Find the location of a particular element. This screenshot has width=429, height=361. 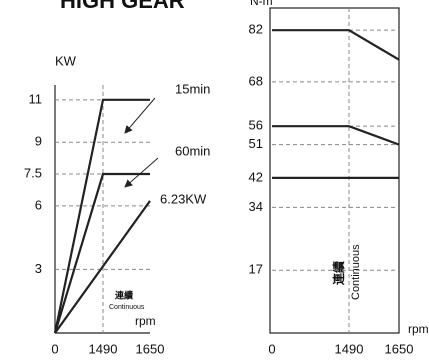

y-axis-label: N-m is located at coordinates (261, 4).